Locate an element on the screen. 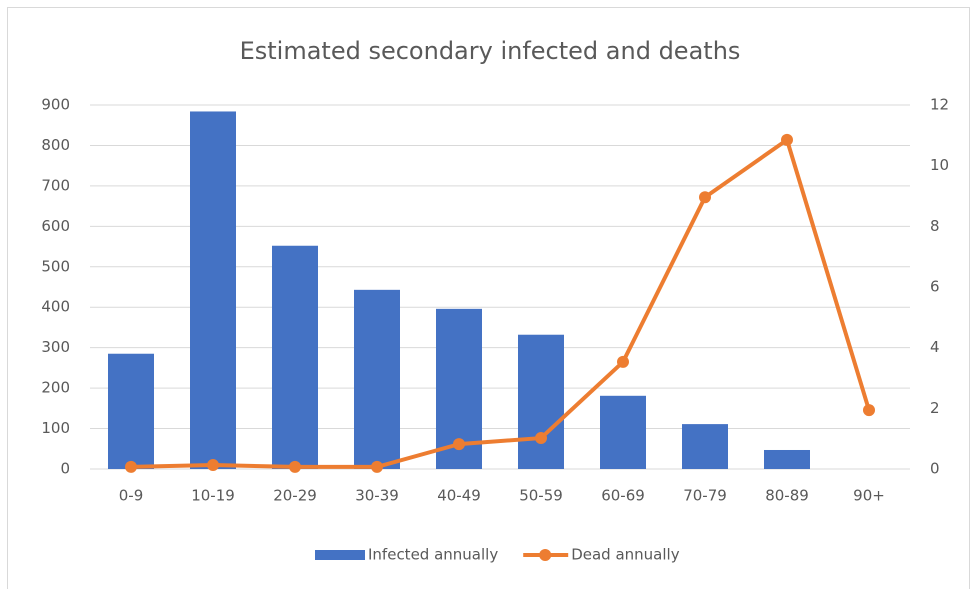  y-tick-label: 600 is located at coordinates (55, 226).